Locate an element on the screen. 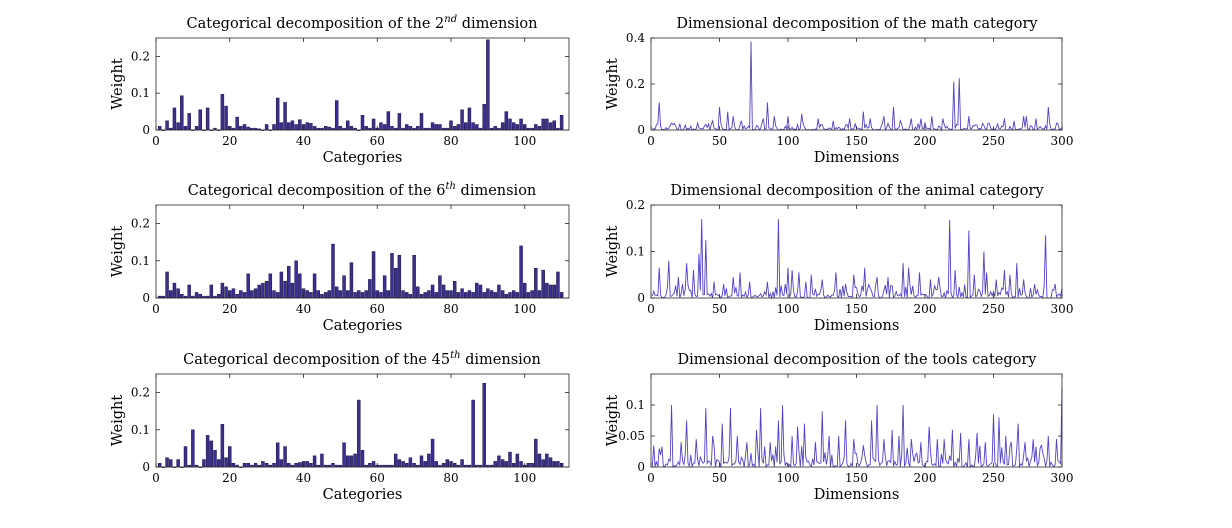 This screenshot has height=528, width=1232. x-tick-label: 80 is located at coordinates (450, 309).